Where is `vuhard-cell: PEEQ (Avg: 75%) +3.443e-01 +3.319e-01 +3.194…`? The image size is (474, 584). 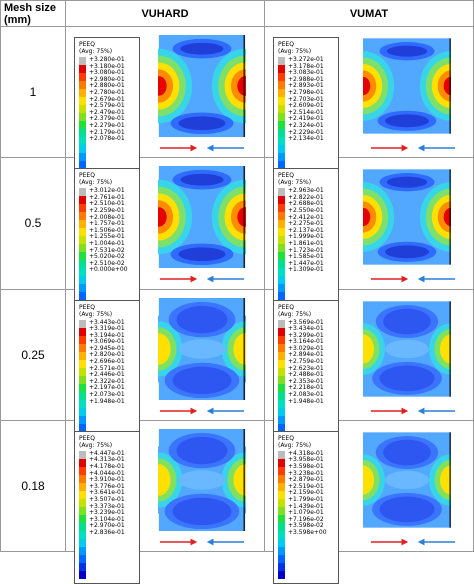 vuhard-cell: PEEQ (Avg: 75%) +3.443e-01 +3.319e-01 +3.194… is located at coordinates (165, 370).